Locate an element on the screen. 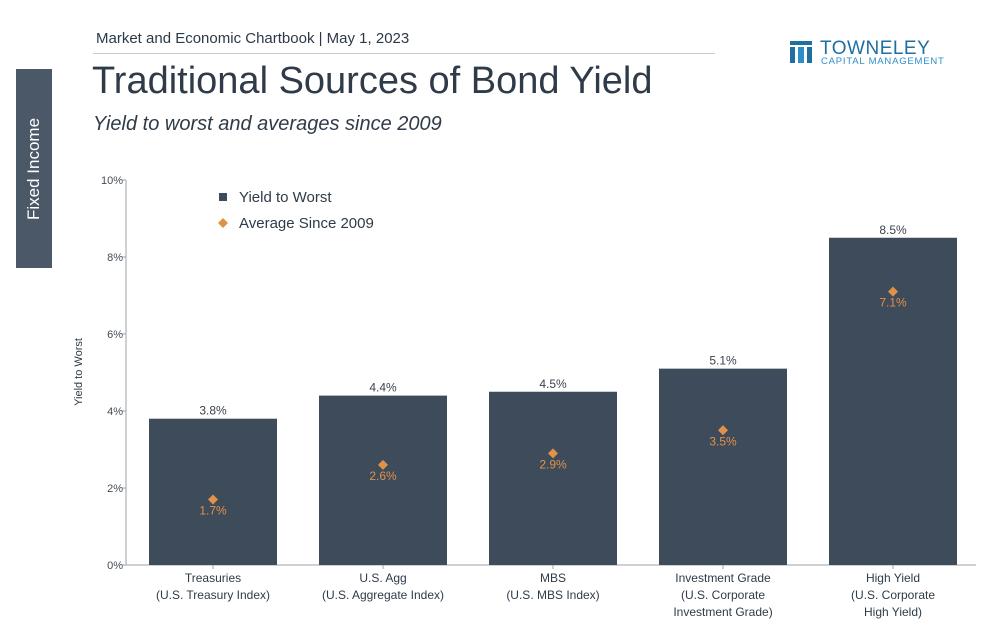  category-label: U.S. Agg is located at coordinates (382, 578).